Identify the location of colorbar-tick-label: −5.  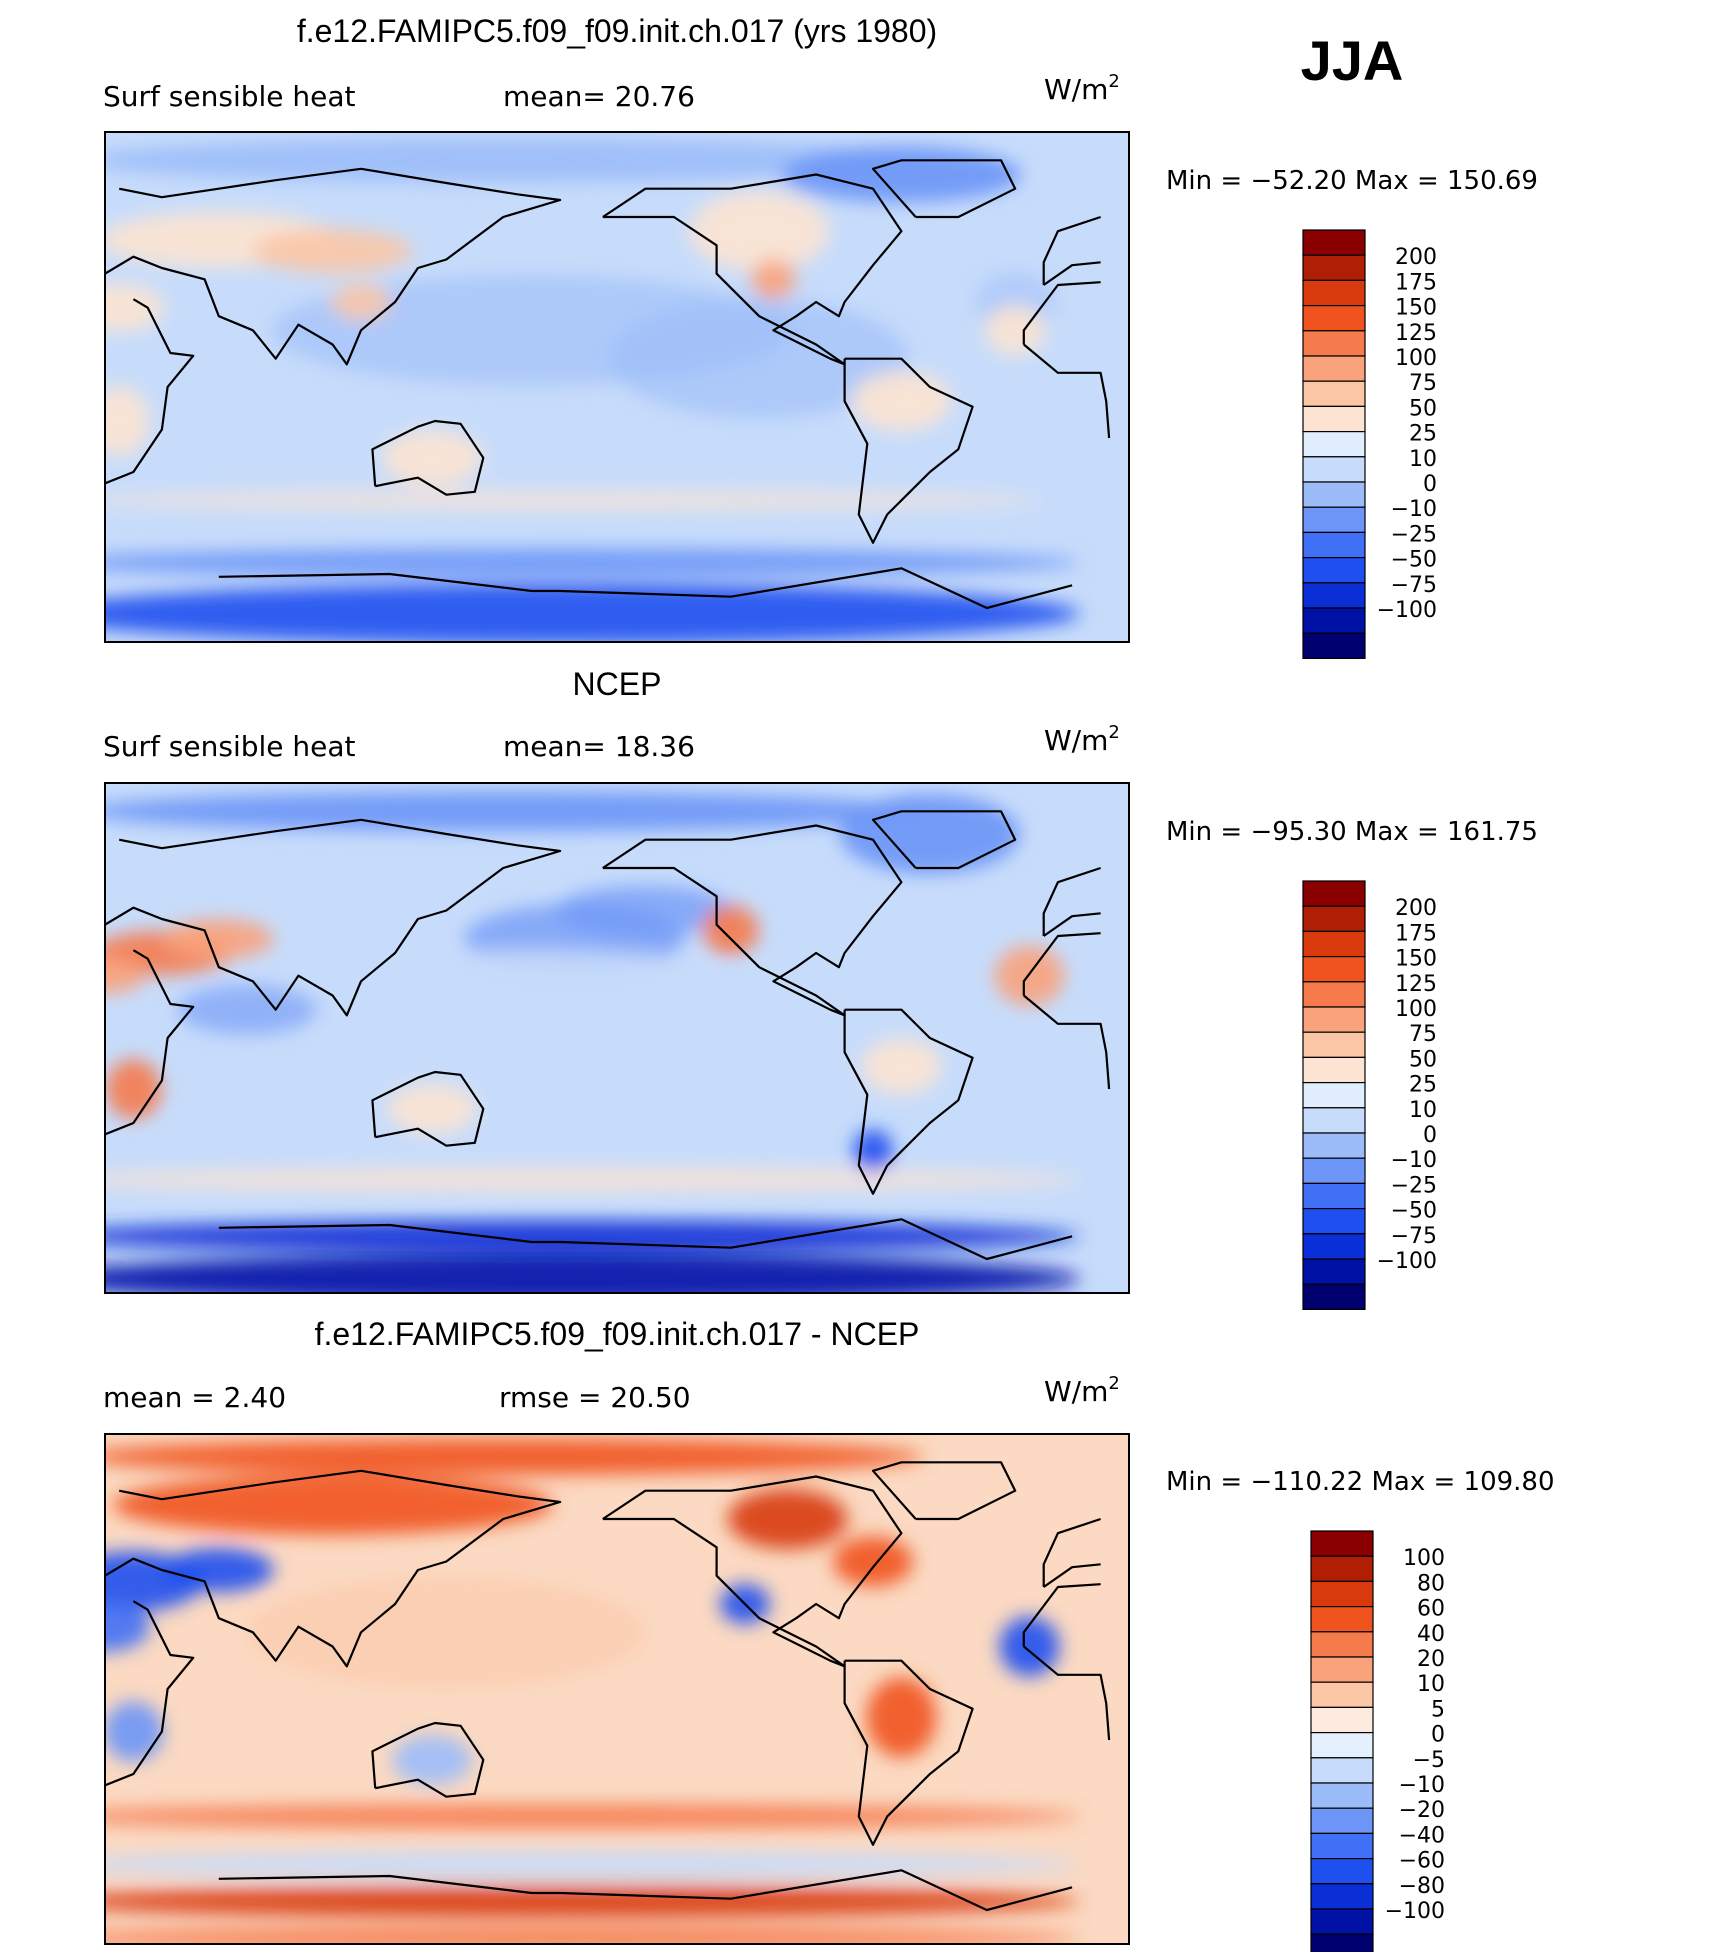
(1429, 1760).